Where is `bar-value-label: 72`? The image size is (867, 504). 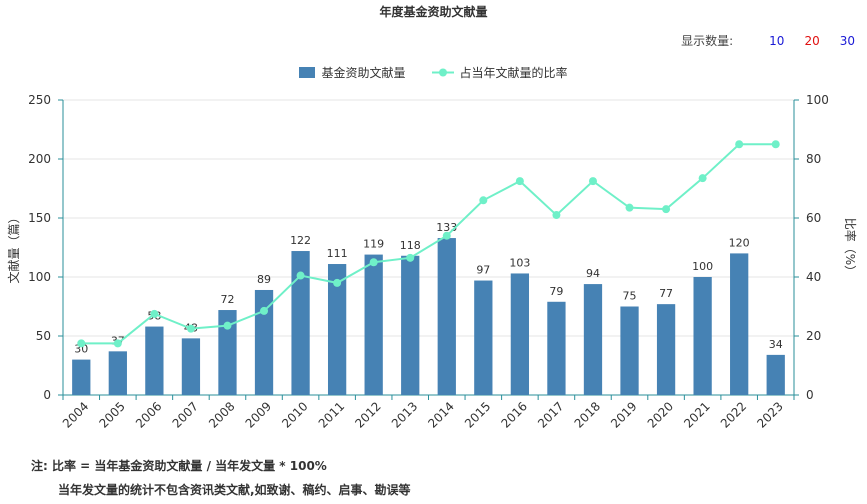 bar-value-label: 72 is located at coordinates (227, 299).